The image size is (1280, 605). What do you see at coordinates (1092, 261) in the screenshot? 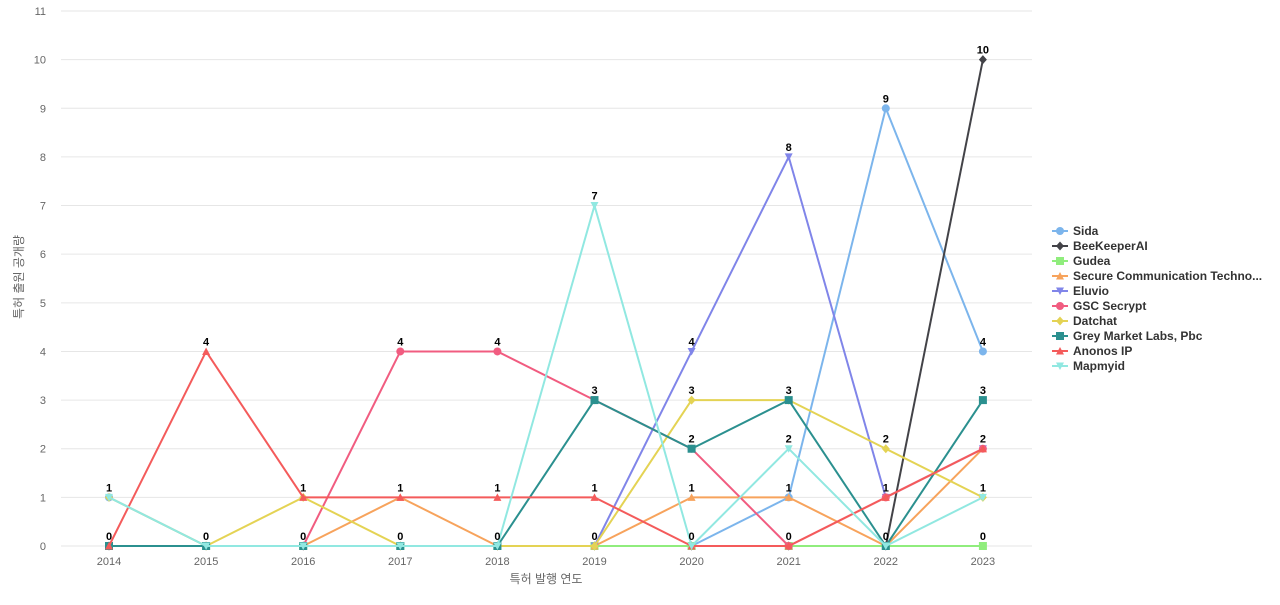
I see `legend-label: Gudea` at bounding box center [1092, 261].